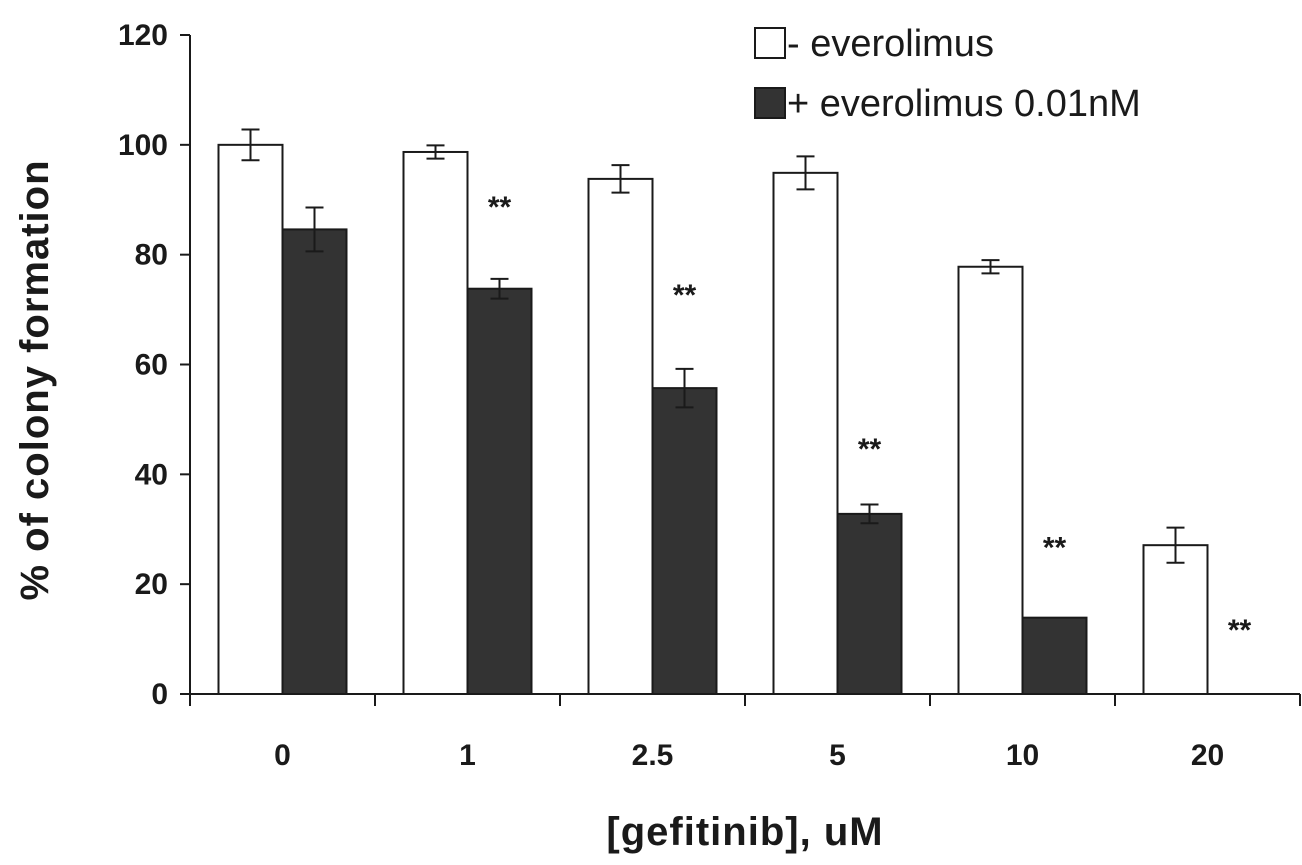 This screenshot has height=865, width=1302. I want to click on x-tick-label: 10, so click(1022, 755).